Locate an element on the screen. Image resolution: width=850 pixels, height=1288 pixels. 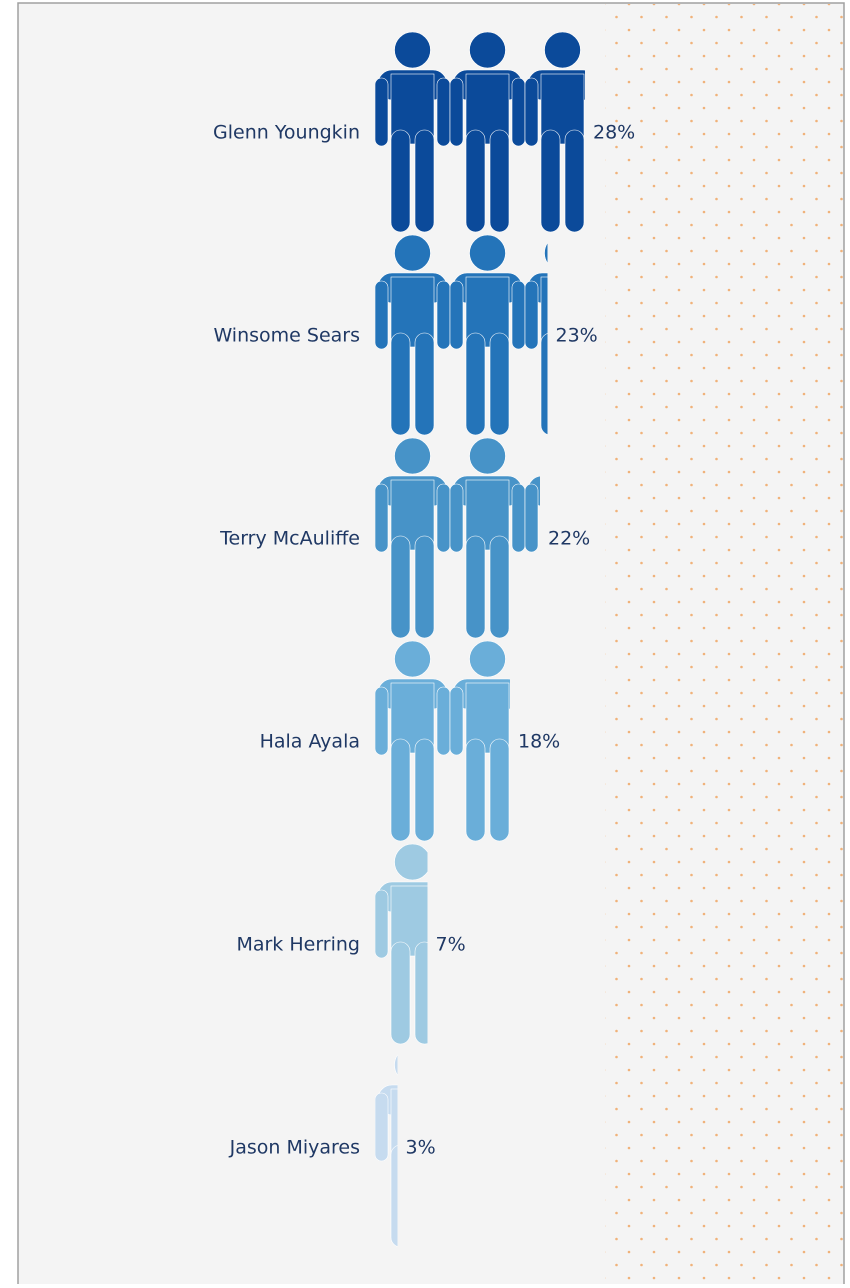
value-label: 3% is located at coordinates (421, 1148).